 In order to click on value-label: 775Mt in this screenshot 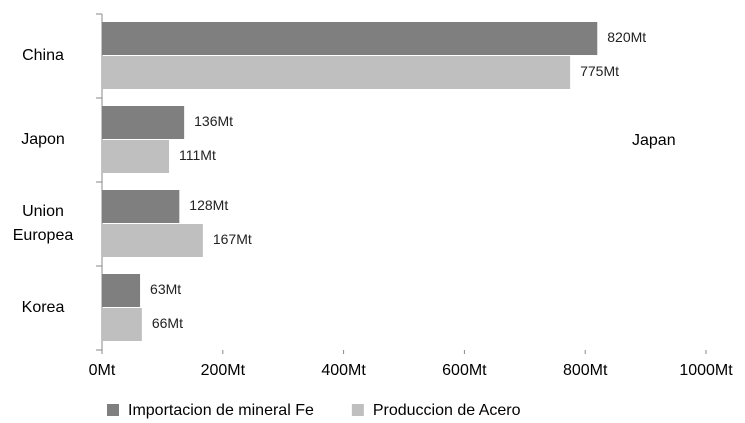, I will do `click(599, 71)`.